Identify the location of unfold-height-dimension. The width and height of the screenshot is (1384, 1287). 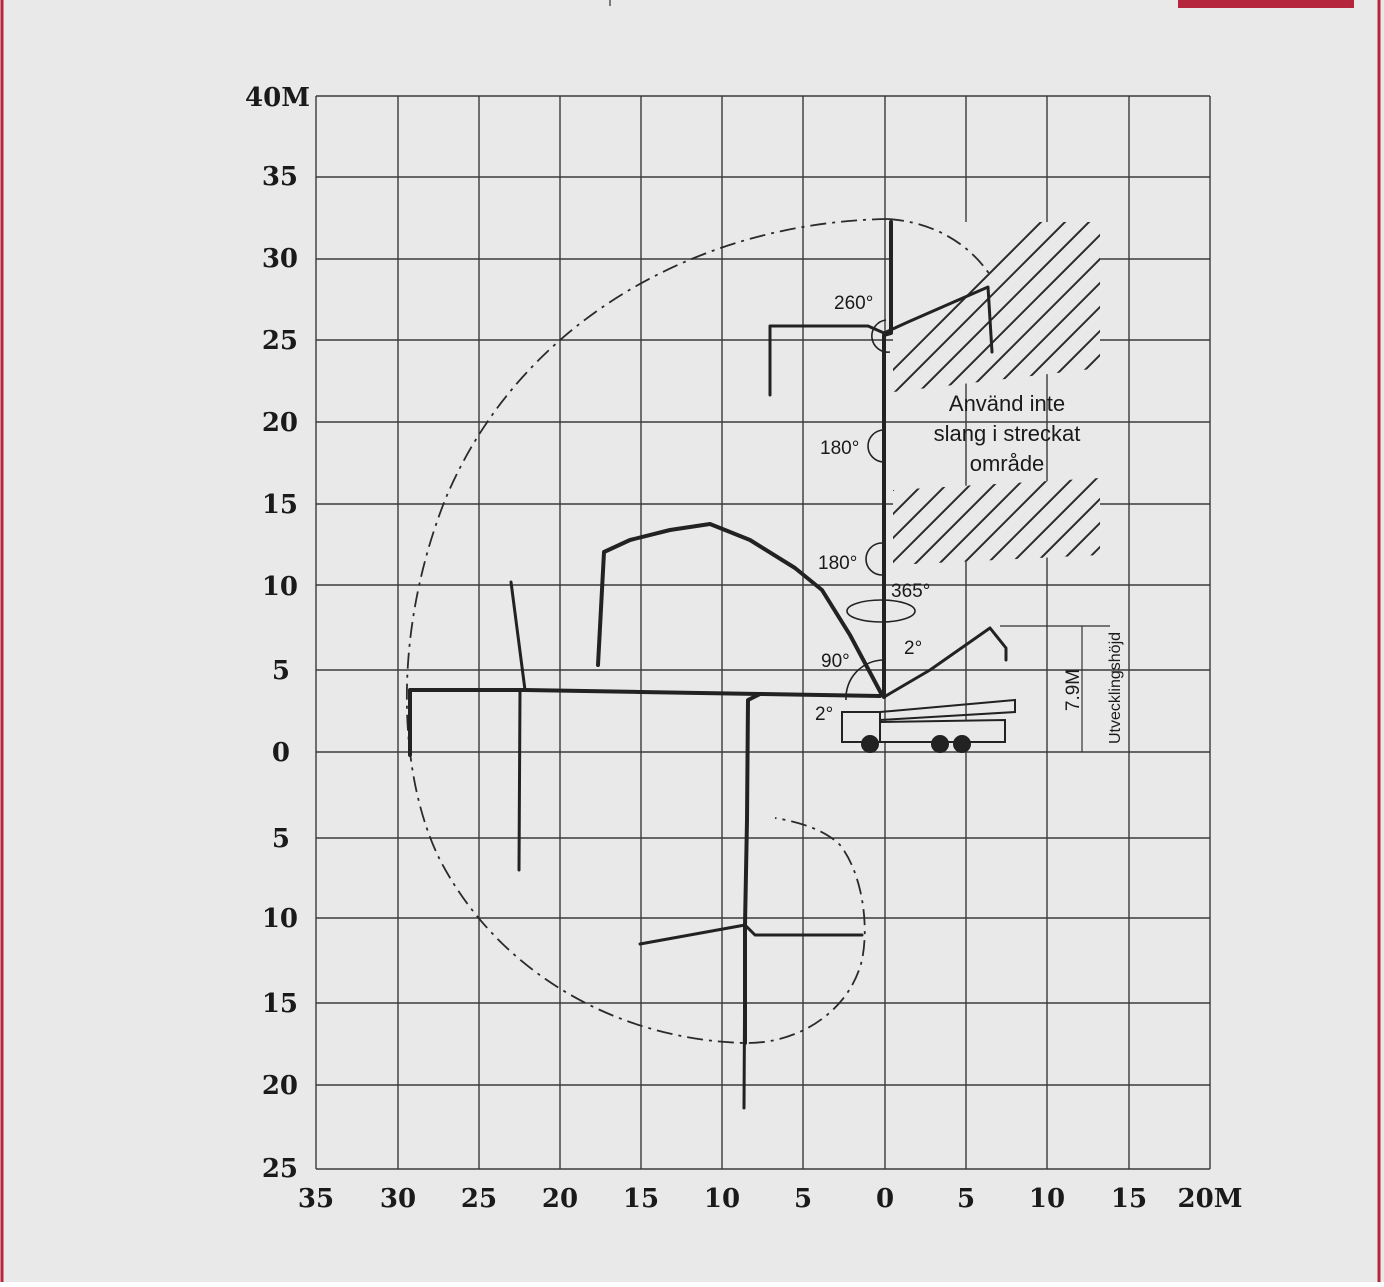
(1055, 688).